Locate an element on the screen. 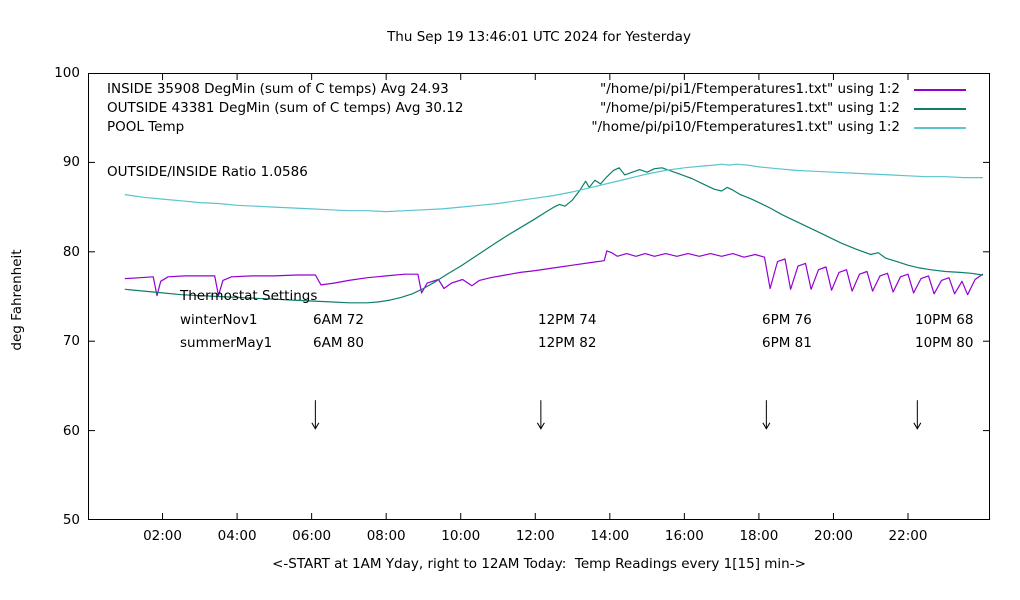 The height and width of the screenshot is (600, 1020). thermostat-winter-6am: 6AM 72 is located at coordinates (338, 320).